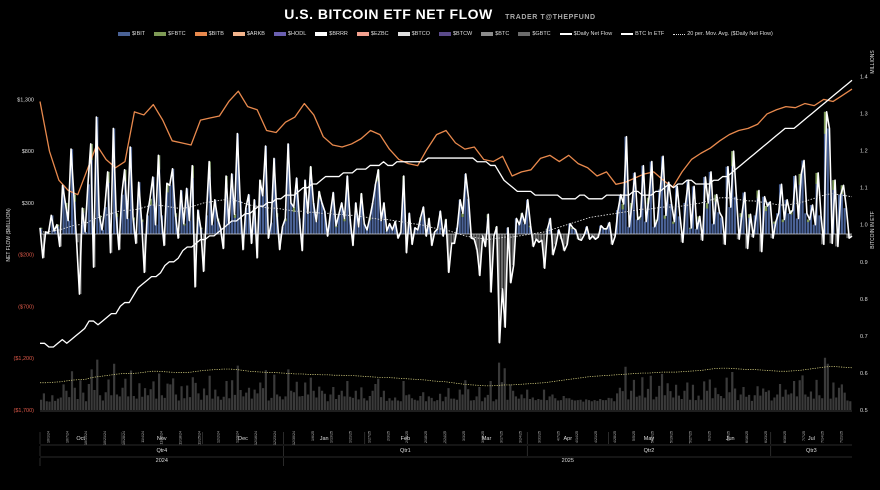 The width and height of the screenshot is (880, 490). What do you see at coordinates (534, 34) in the screenshot?
I see `legend-item: $GBTC` at bounding box center [534, 34].